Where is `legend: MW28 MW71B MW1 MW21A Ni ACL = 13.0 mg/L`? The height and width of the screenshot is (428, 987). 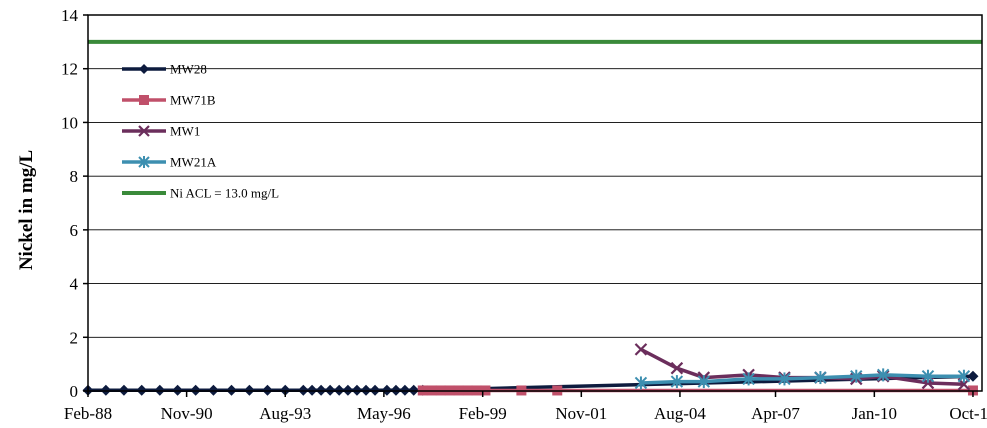 legend: MW28 MW71B MW1 MW21A Ni ACL = 13.0 mg/L is located at coordinates (200, 131).